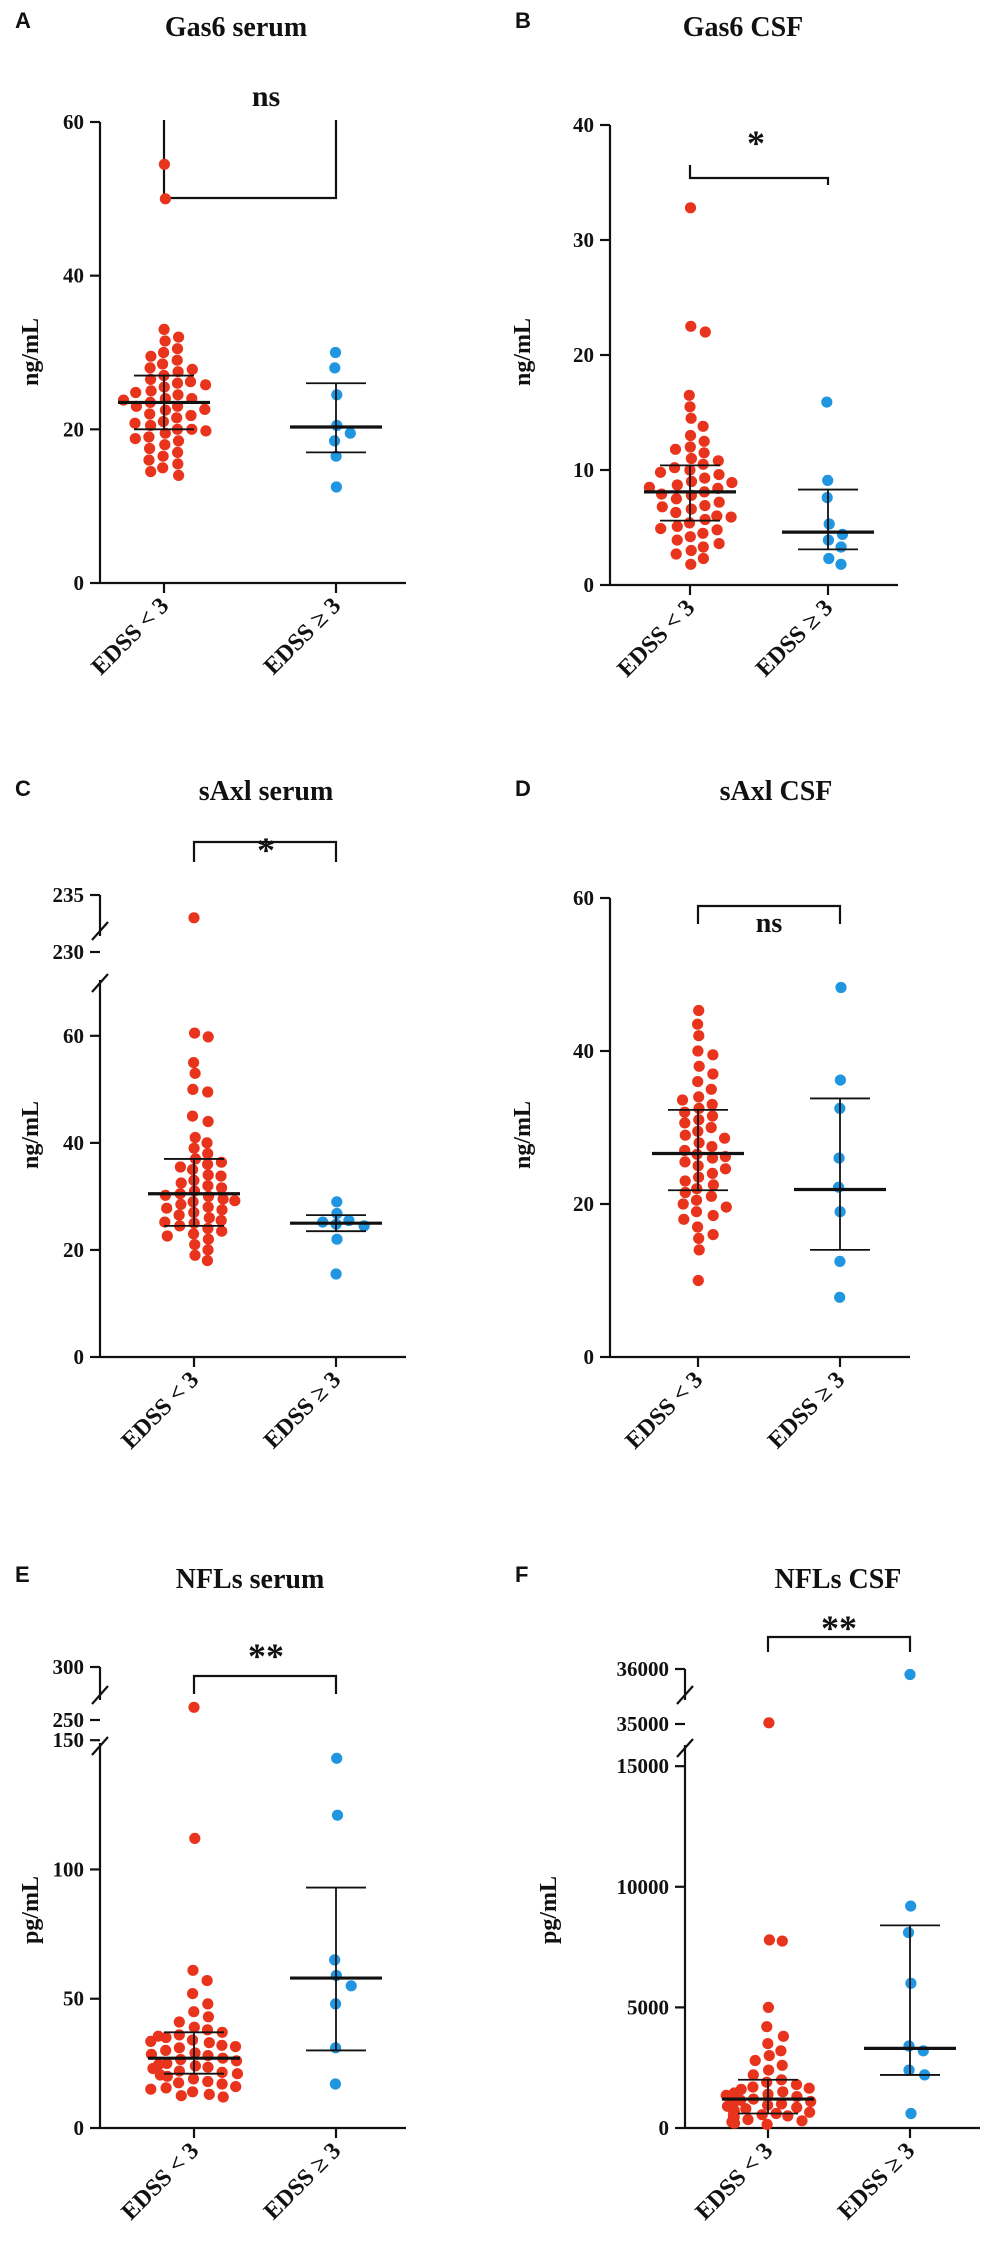  Describe the element at coordinates (69, 1667) in the screenshot. I see `y-tick-label: 300` at that location.